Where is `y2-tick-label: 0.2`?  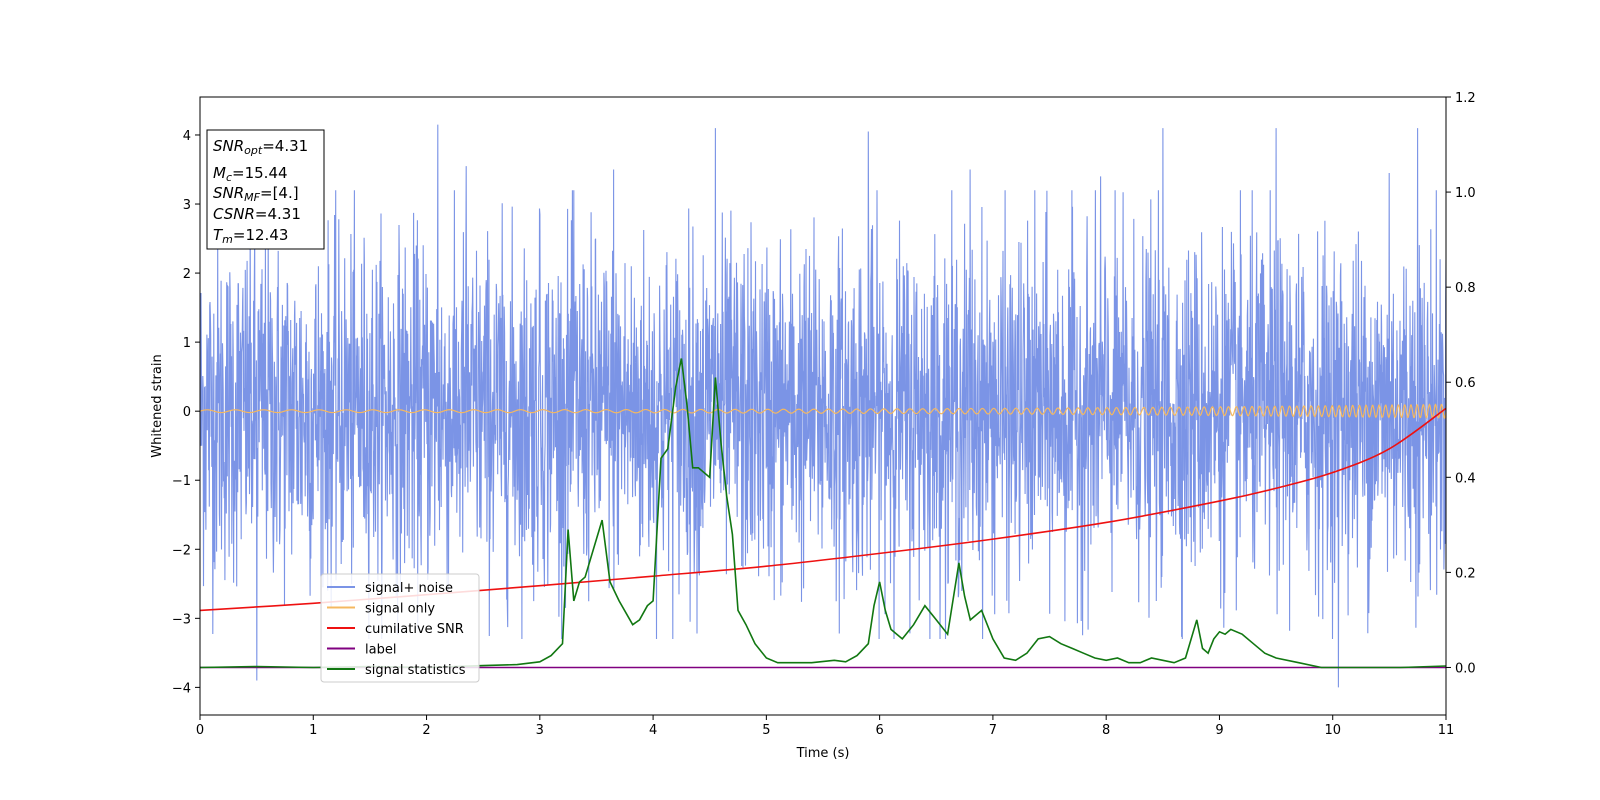 y2-tick-label: 0.2 is located at coordinates (1465, 573).